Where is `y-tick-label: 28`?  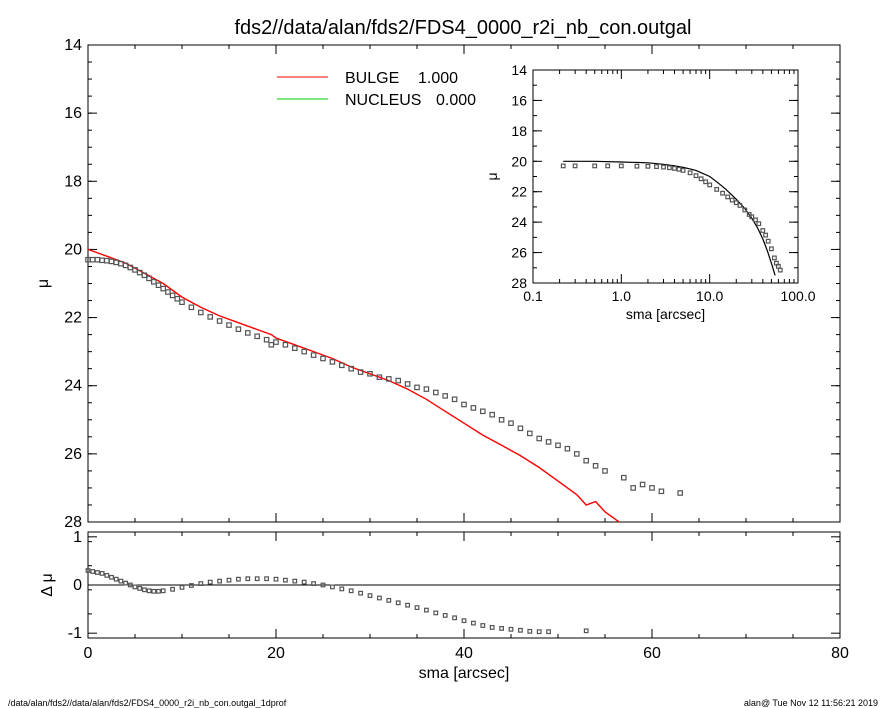
y-tick-label: 28 is located at coordinates (73, 522).